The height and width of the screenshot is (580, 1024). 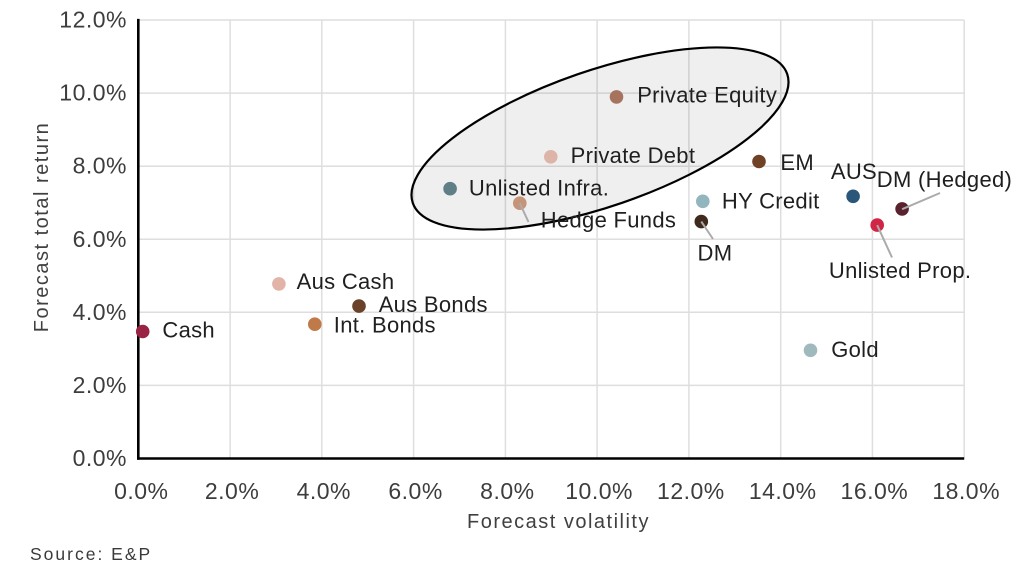 What do you see at coordinates (539, 187) in the screenshot?
I see `svg-text: Unlisted Infra.` at bounding box center [539, 187].